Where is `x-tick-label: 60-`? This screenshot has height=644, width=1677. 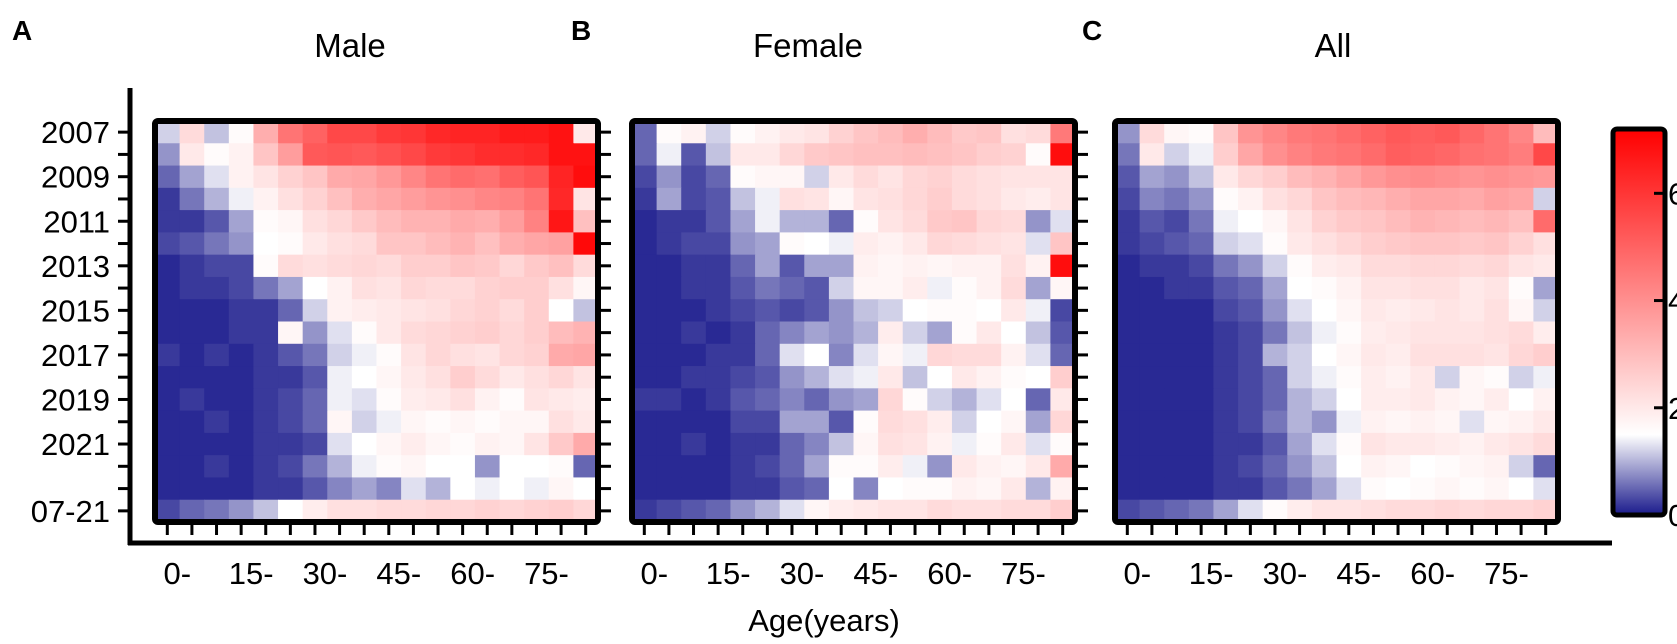
x-tick-label: 60- is located at coordinates (472, 573).